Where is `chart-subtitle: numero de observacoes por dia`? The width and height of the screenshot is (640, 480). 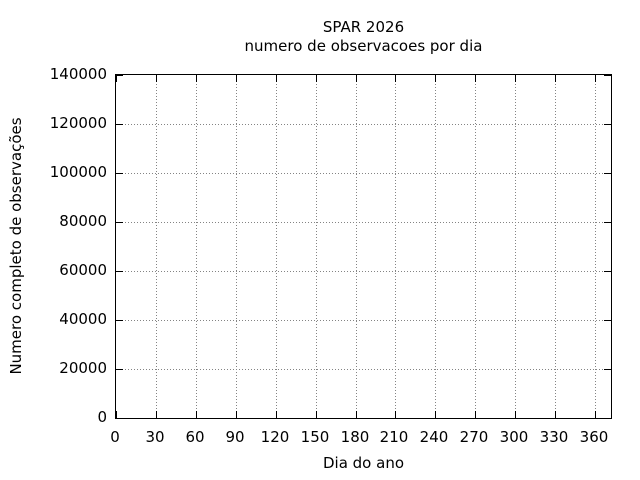 chart-subtitle: numero de observacoes por dia is located at coordinates (363, 46).